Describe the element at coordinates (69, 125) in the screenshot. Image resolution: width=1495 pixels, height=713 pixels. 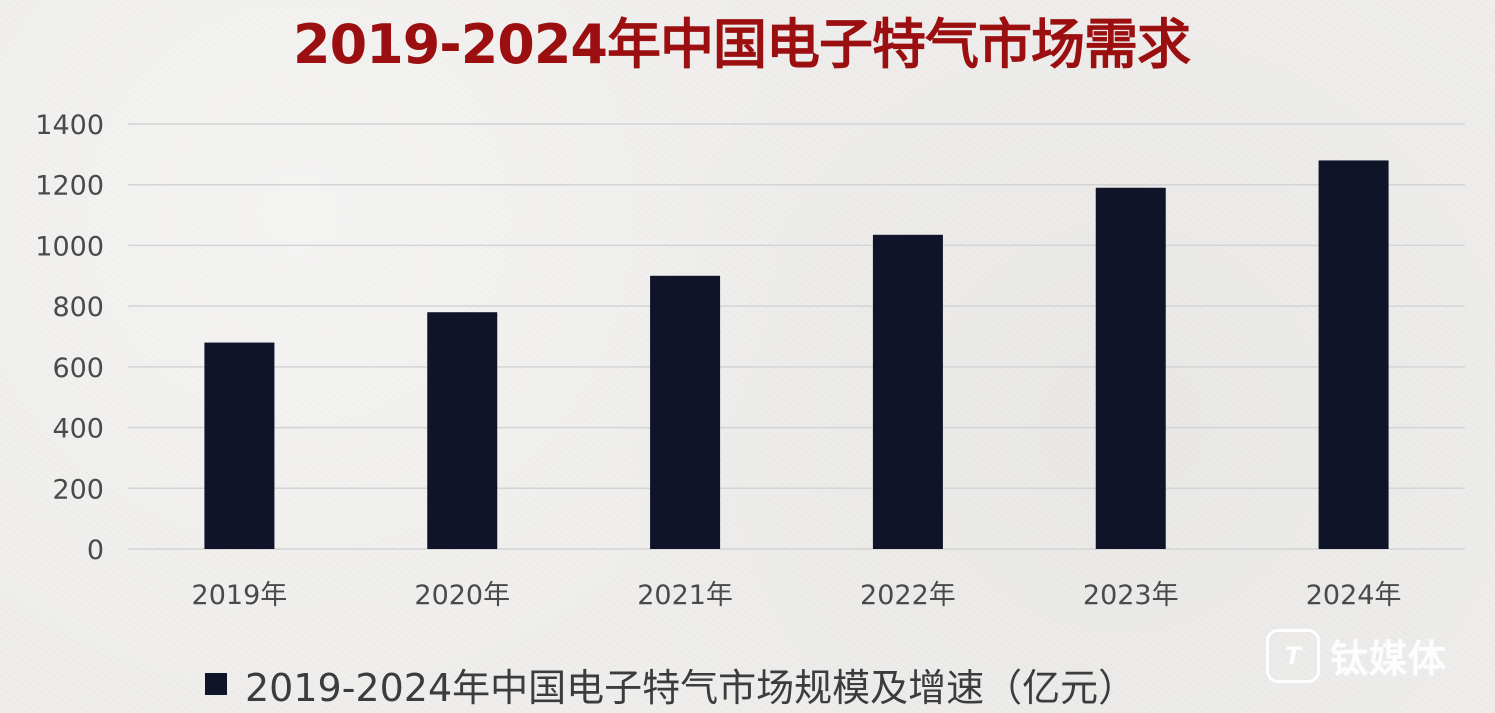
I see `y-tick-label: 1400` at that location.